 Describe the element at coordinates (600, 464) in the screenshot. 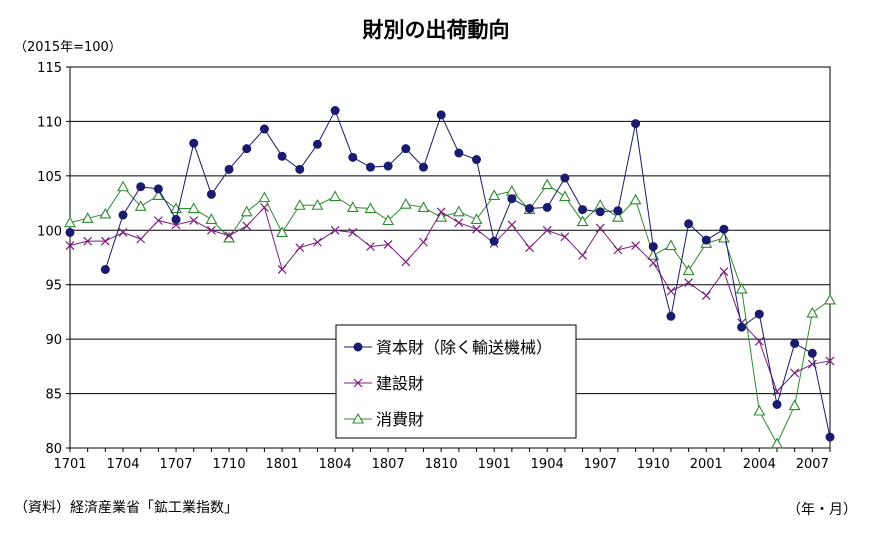

I see `x-tick-label: 1907` at that location.